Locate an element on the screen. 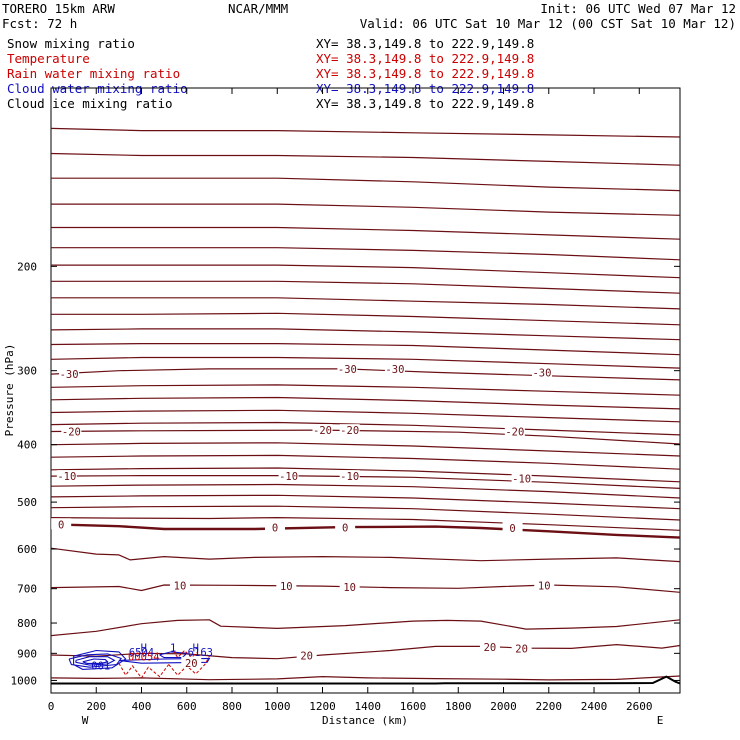 The height and width of the screenshot is (740, 740). west-label: W is located at coordinates (85, 720).